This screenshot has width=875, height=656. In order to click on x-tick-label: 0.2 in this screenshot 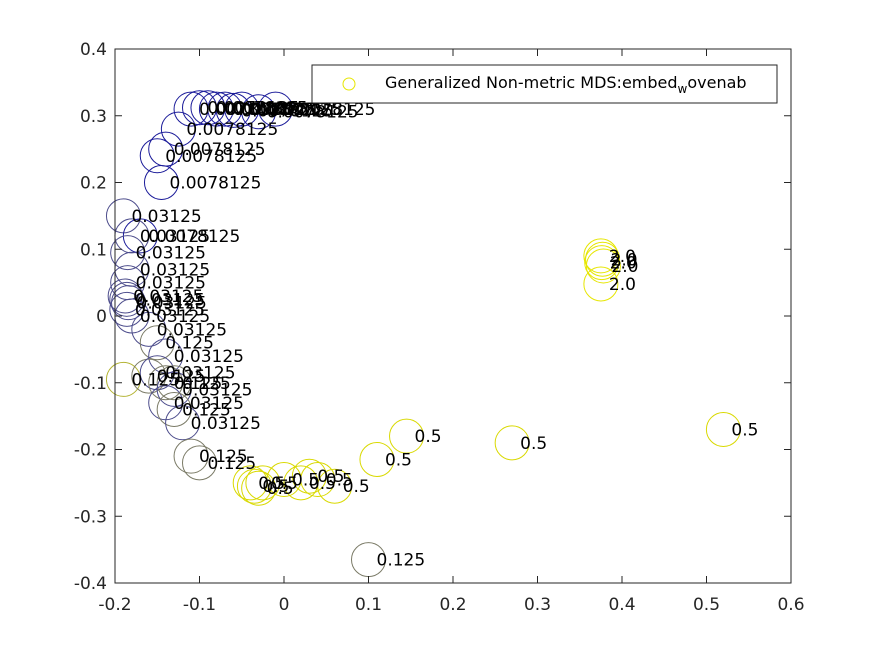, I will do `click(452, 605)`.